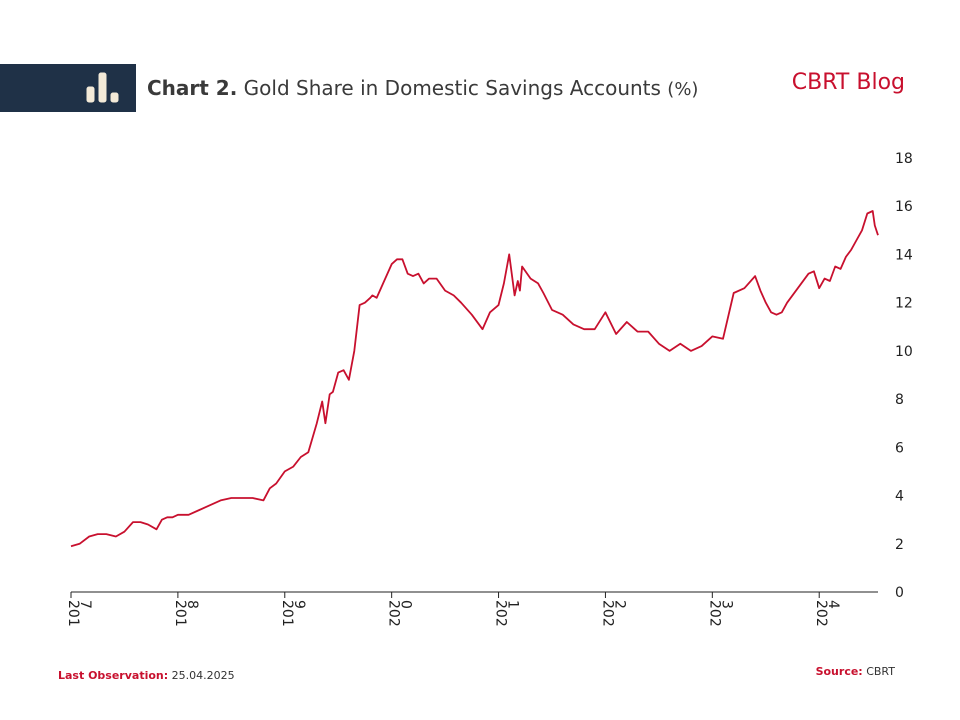 This screenshot has height=720, width=960. I want to click on y-tick-label: 18, so click(904, 159).